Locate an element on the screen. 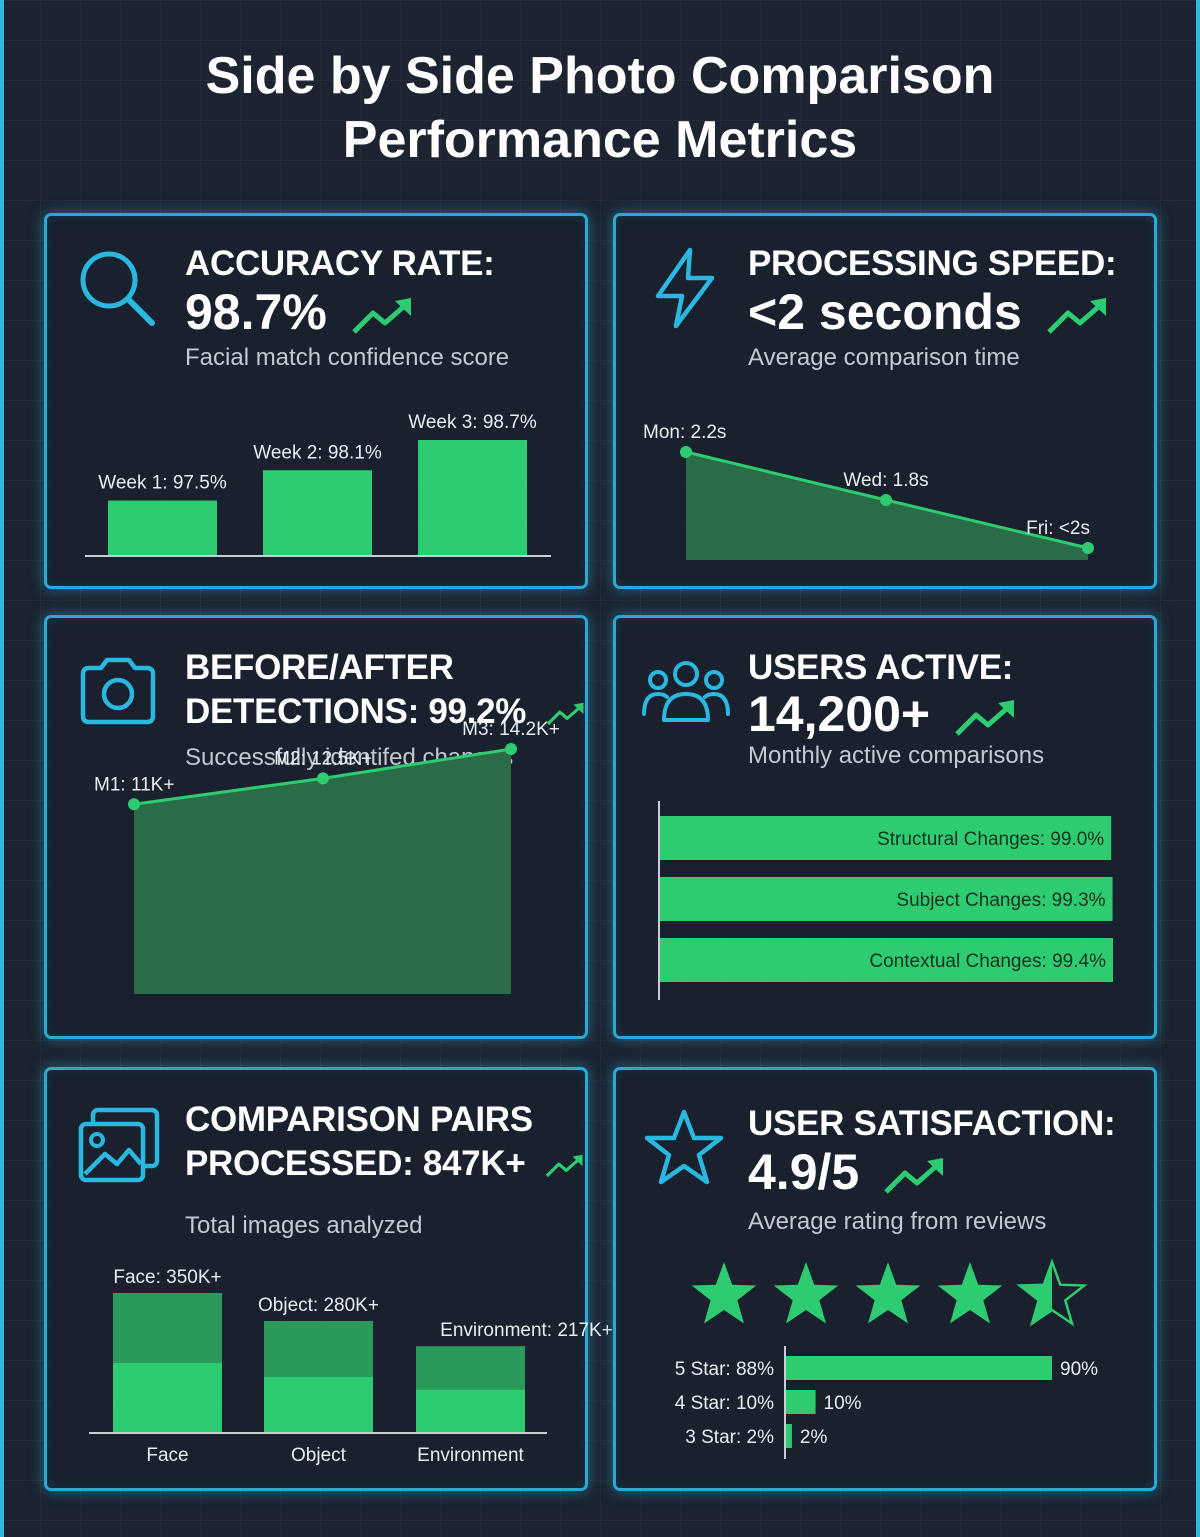  detections-point-label: M1: 11K+ is located at coordinates (134, 784).